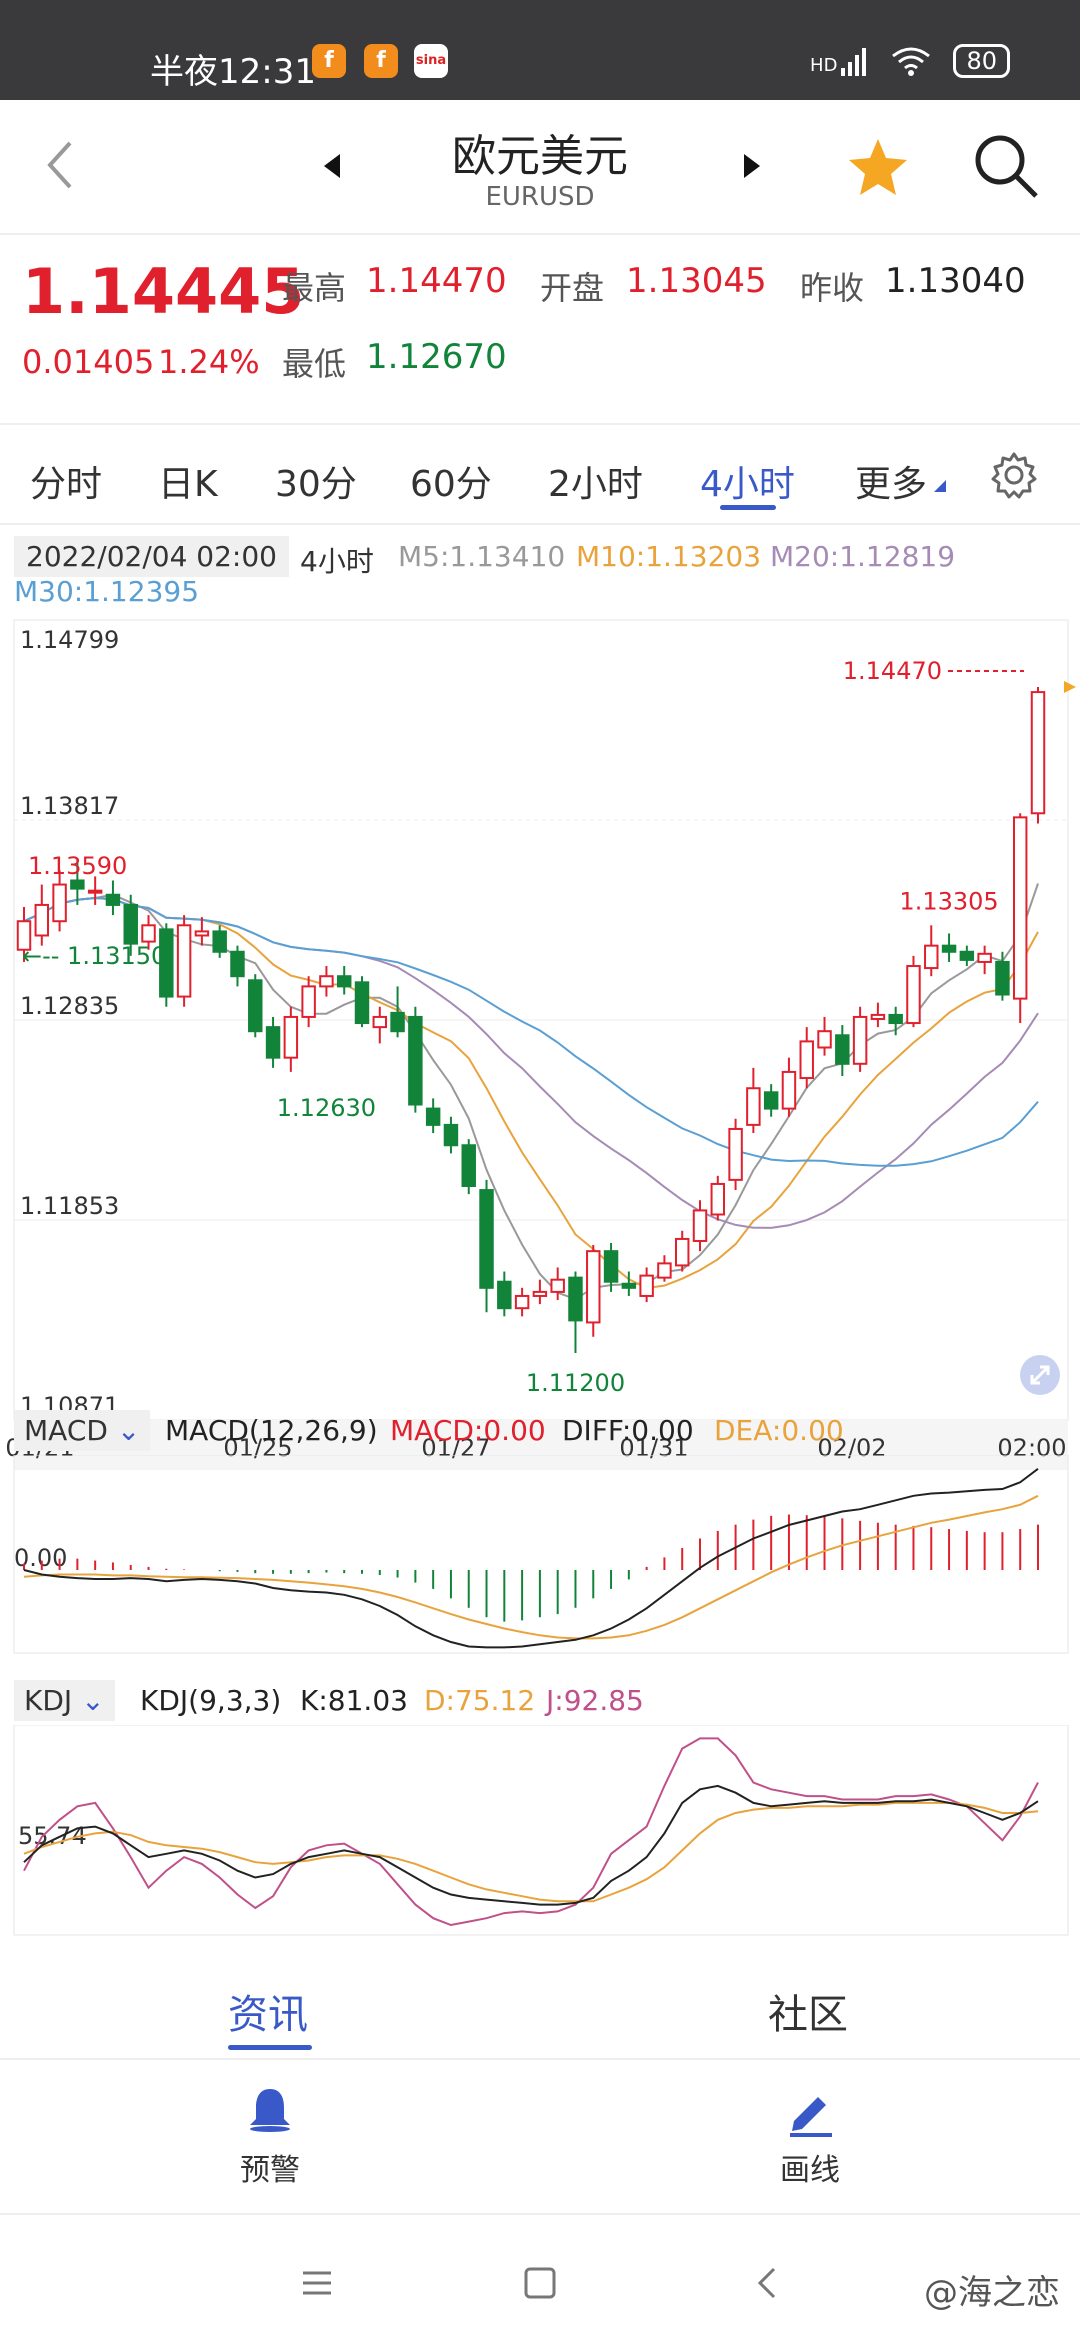  What do you see at coordinates (696, 281) in the screenshot?
I see `open-value: 1.13045` at bounding box center [696, 281].